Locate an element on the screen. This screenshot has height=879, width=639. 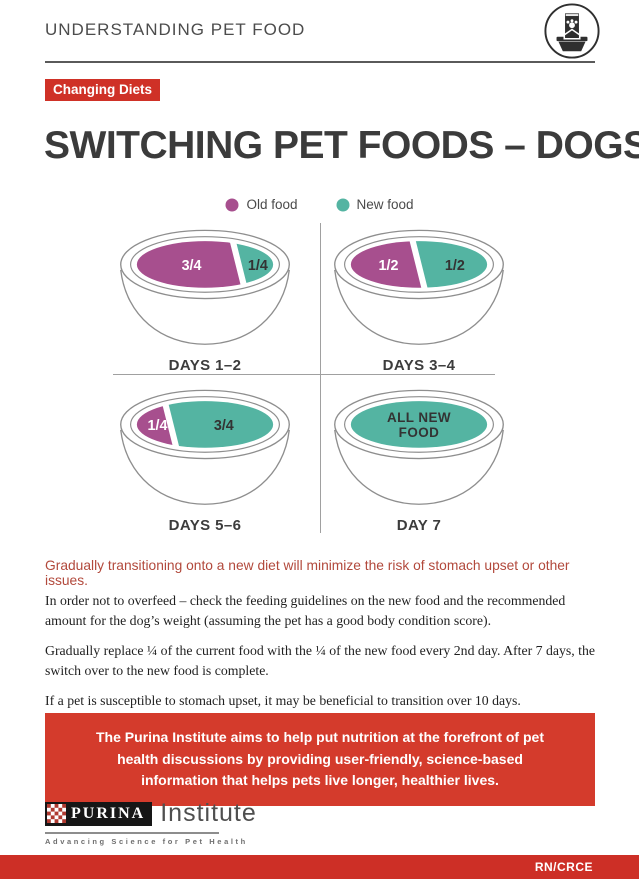
old-food-dot-icon is located at coordinates (232, 204).